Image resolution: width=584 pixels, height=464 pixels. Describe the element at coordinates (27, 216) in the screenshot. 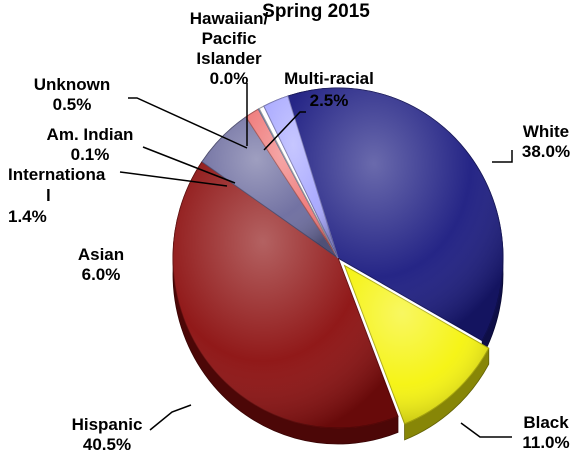

I see `slice-international-value-label: 1.4%` at that location.